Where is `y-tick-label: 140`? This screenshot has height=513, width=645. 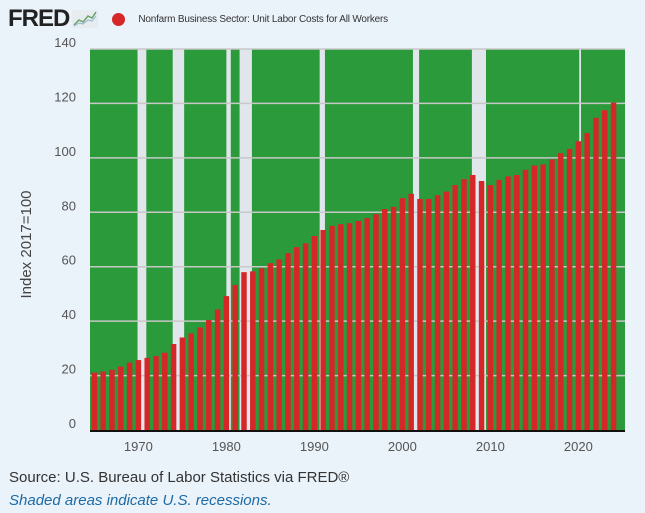 y-tick-label: 140 is located at coordinates (65, 42).